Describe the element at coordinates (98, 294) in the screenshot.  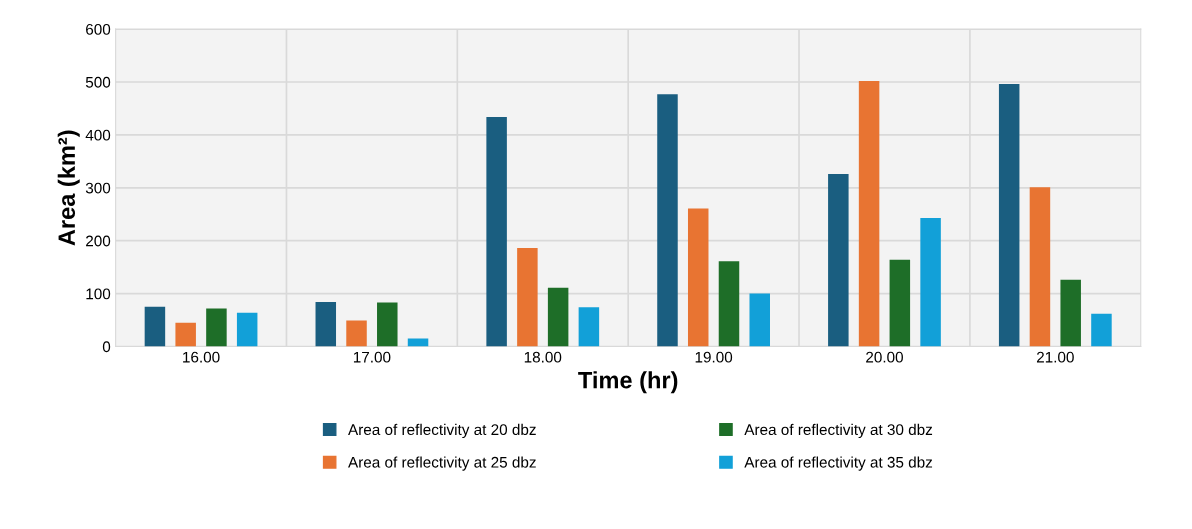
I see `y-tick-label: 100` at that location.